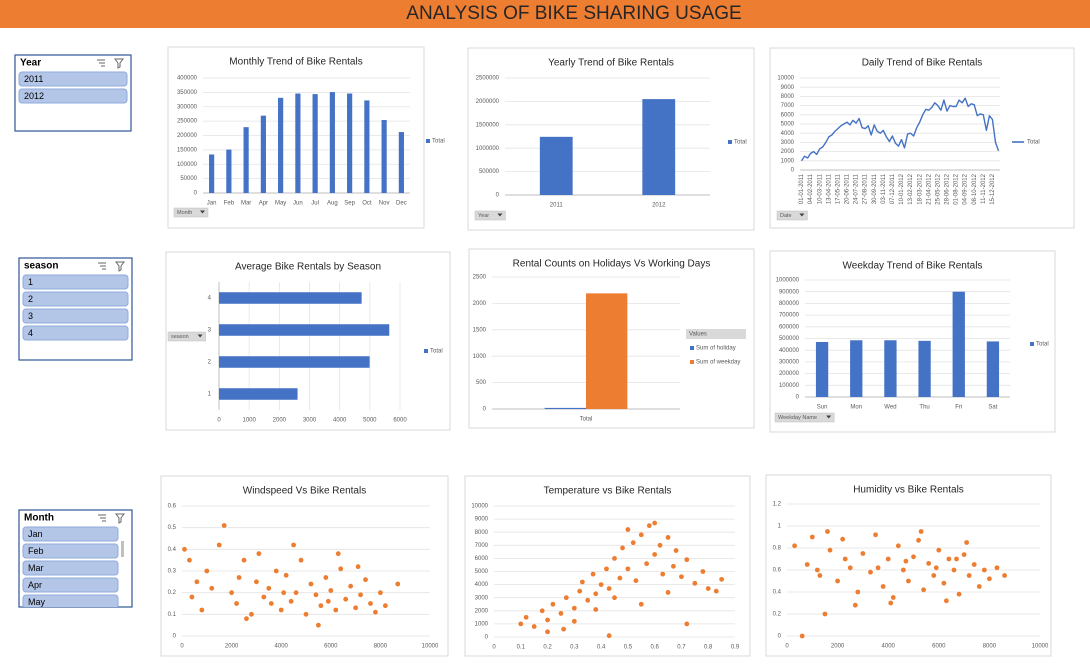  I want to click on field-button: Weekday Name, so click(804, 417).